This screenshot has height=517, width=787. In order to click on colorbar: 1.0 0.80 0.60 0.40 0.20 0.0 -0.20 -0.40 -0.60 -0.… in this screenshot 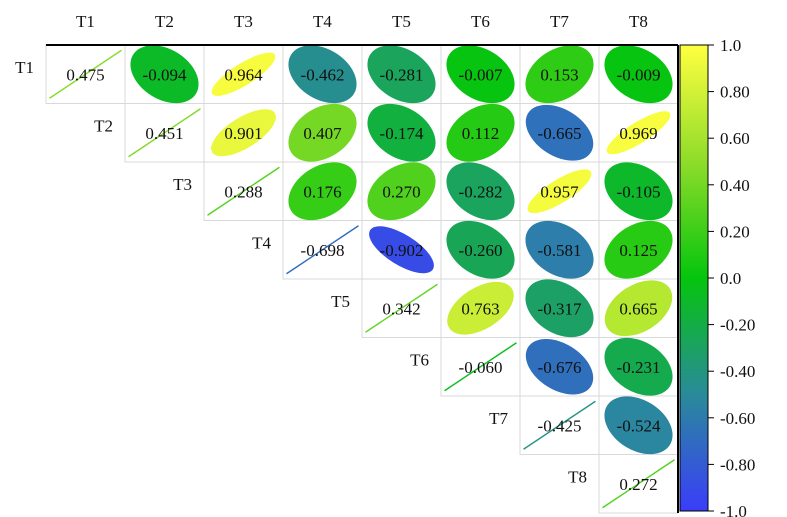, I will do `click(717, 276)`.